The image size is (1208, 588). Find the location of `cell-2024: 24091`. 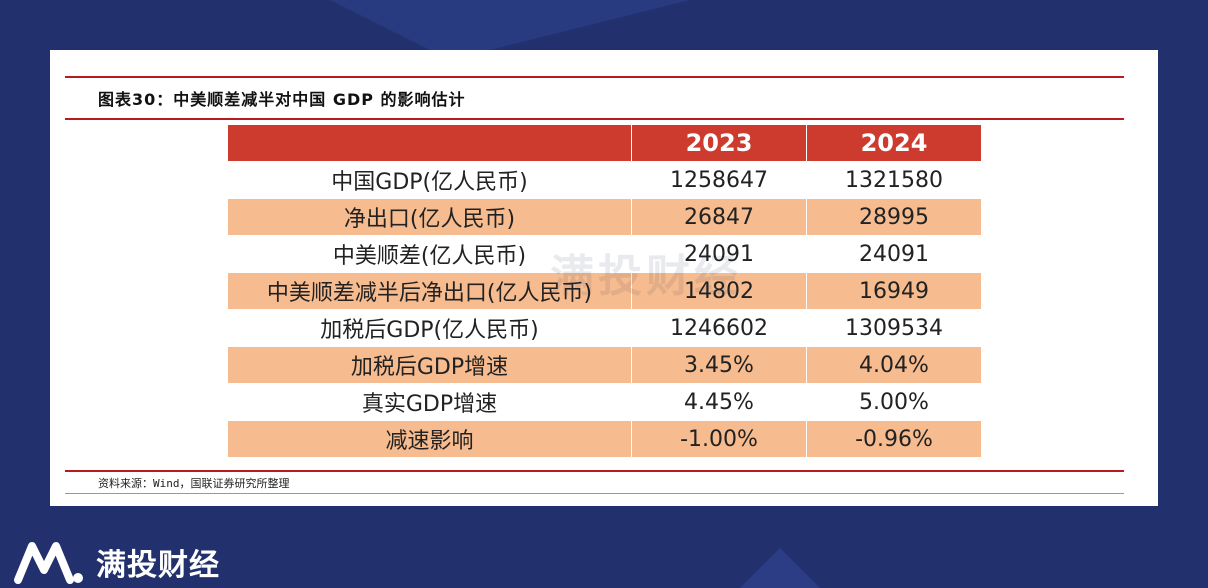

cell-2024: 24091 is located at coordinates (894, 254).